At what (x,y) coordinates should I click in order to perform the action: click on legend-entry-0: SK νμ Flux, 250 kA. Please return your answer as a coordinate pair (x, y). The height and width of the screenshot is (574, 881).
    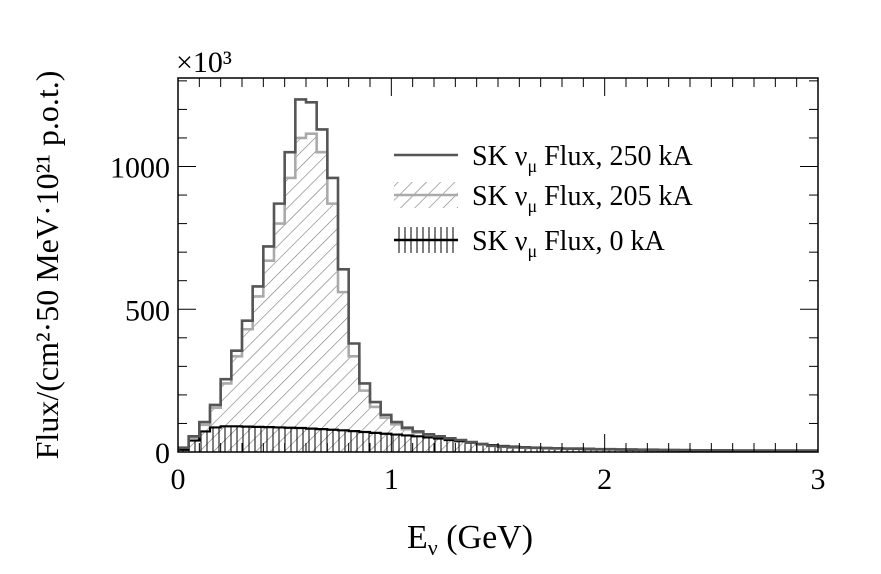
    Looking at the image, I should click on (543, 158).